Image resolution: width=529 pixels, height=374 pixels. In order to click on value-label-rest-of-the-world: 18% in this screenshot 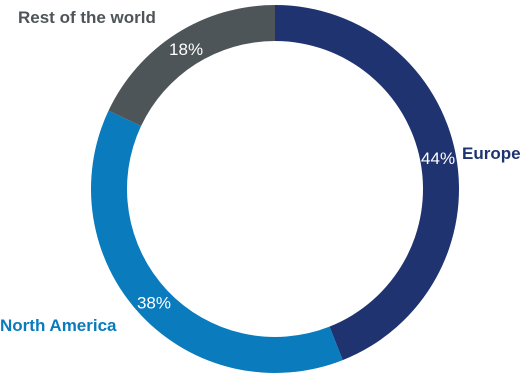, I will do `click(186, 49)`.